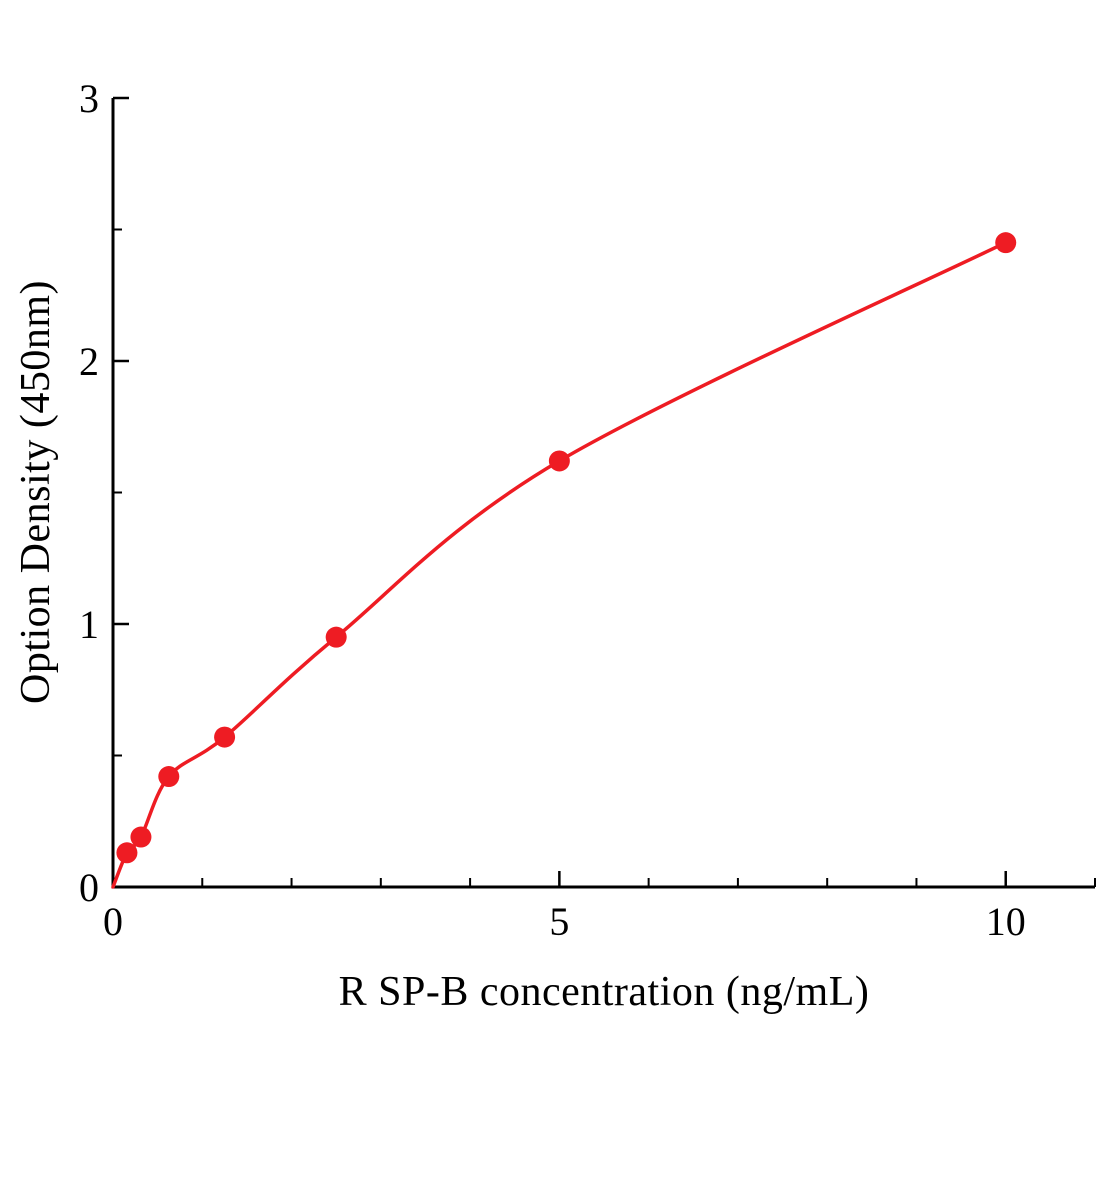 This screenshot has width=1104, height=1200. Describe the element at coordinates (1006, 921) in the screenshot. I see `x-tick-label: 10` at that location.